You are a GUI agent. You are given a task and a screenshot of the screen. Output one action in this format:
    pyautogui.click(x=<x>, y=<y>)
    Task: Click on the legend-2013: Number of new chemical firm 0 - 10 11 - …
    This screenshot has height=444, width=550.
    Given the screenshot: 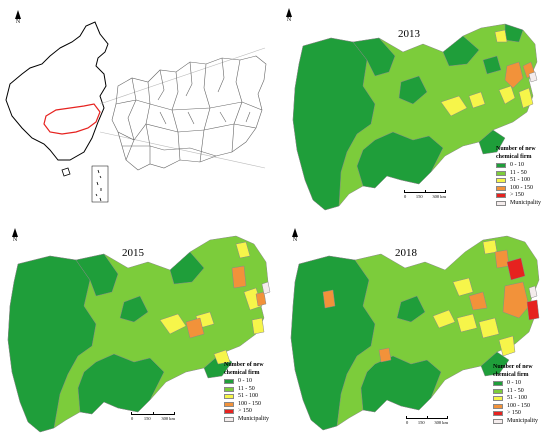 What is the action you would take?
    pyautogui.click(x=518, y=176)
    